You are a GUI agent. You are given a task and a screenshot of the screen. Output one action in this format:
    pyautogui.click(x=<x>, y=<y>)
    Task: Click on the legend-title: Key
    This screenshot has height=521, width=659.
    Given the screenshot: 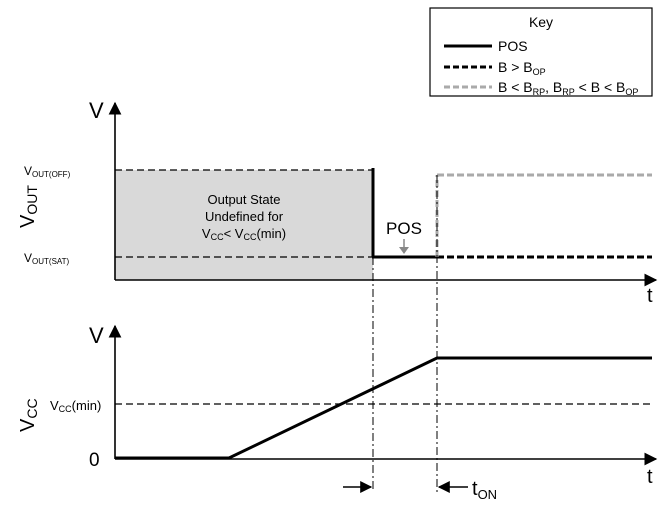 What is the action you would take?
    pyautogui.click(x=541, y=22)
    